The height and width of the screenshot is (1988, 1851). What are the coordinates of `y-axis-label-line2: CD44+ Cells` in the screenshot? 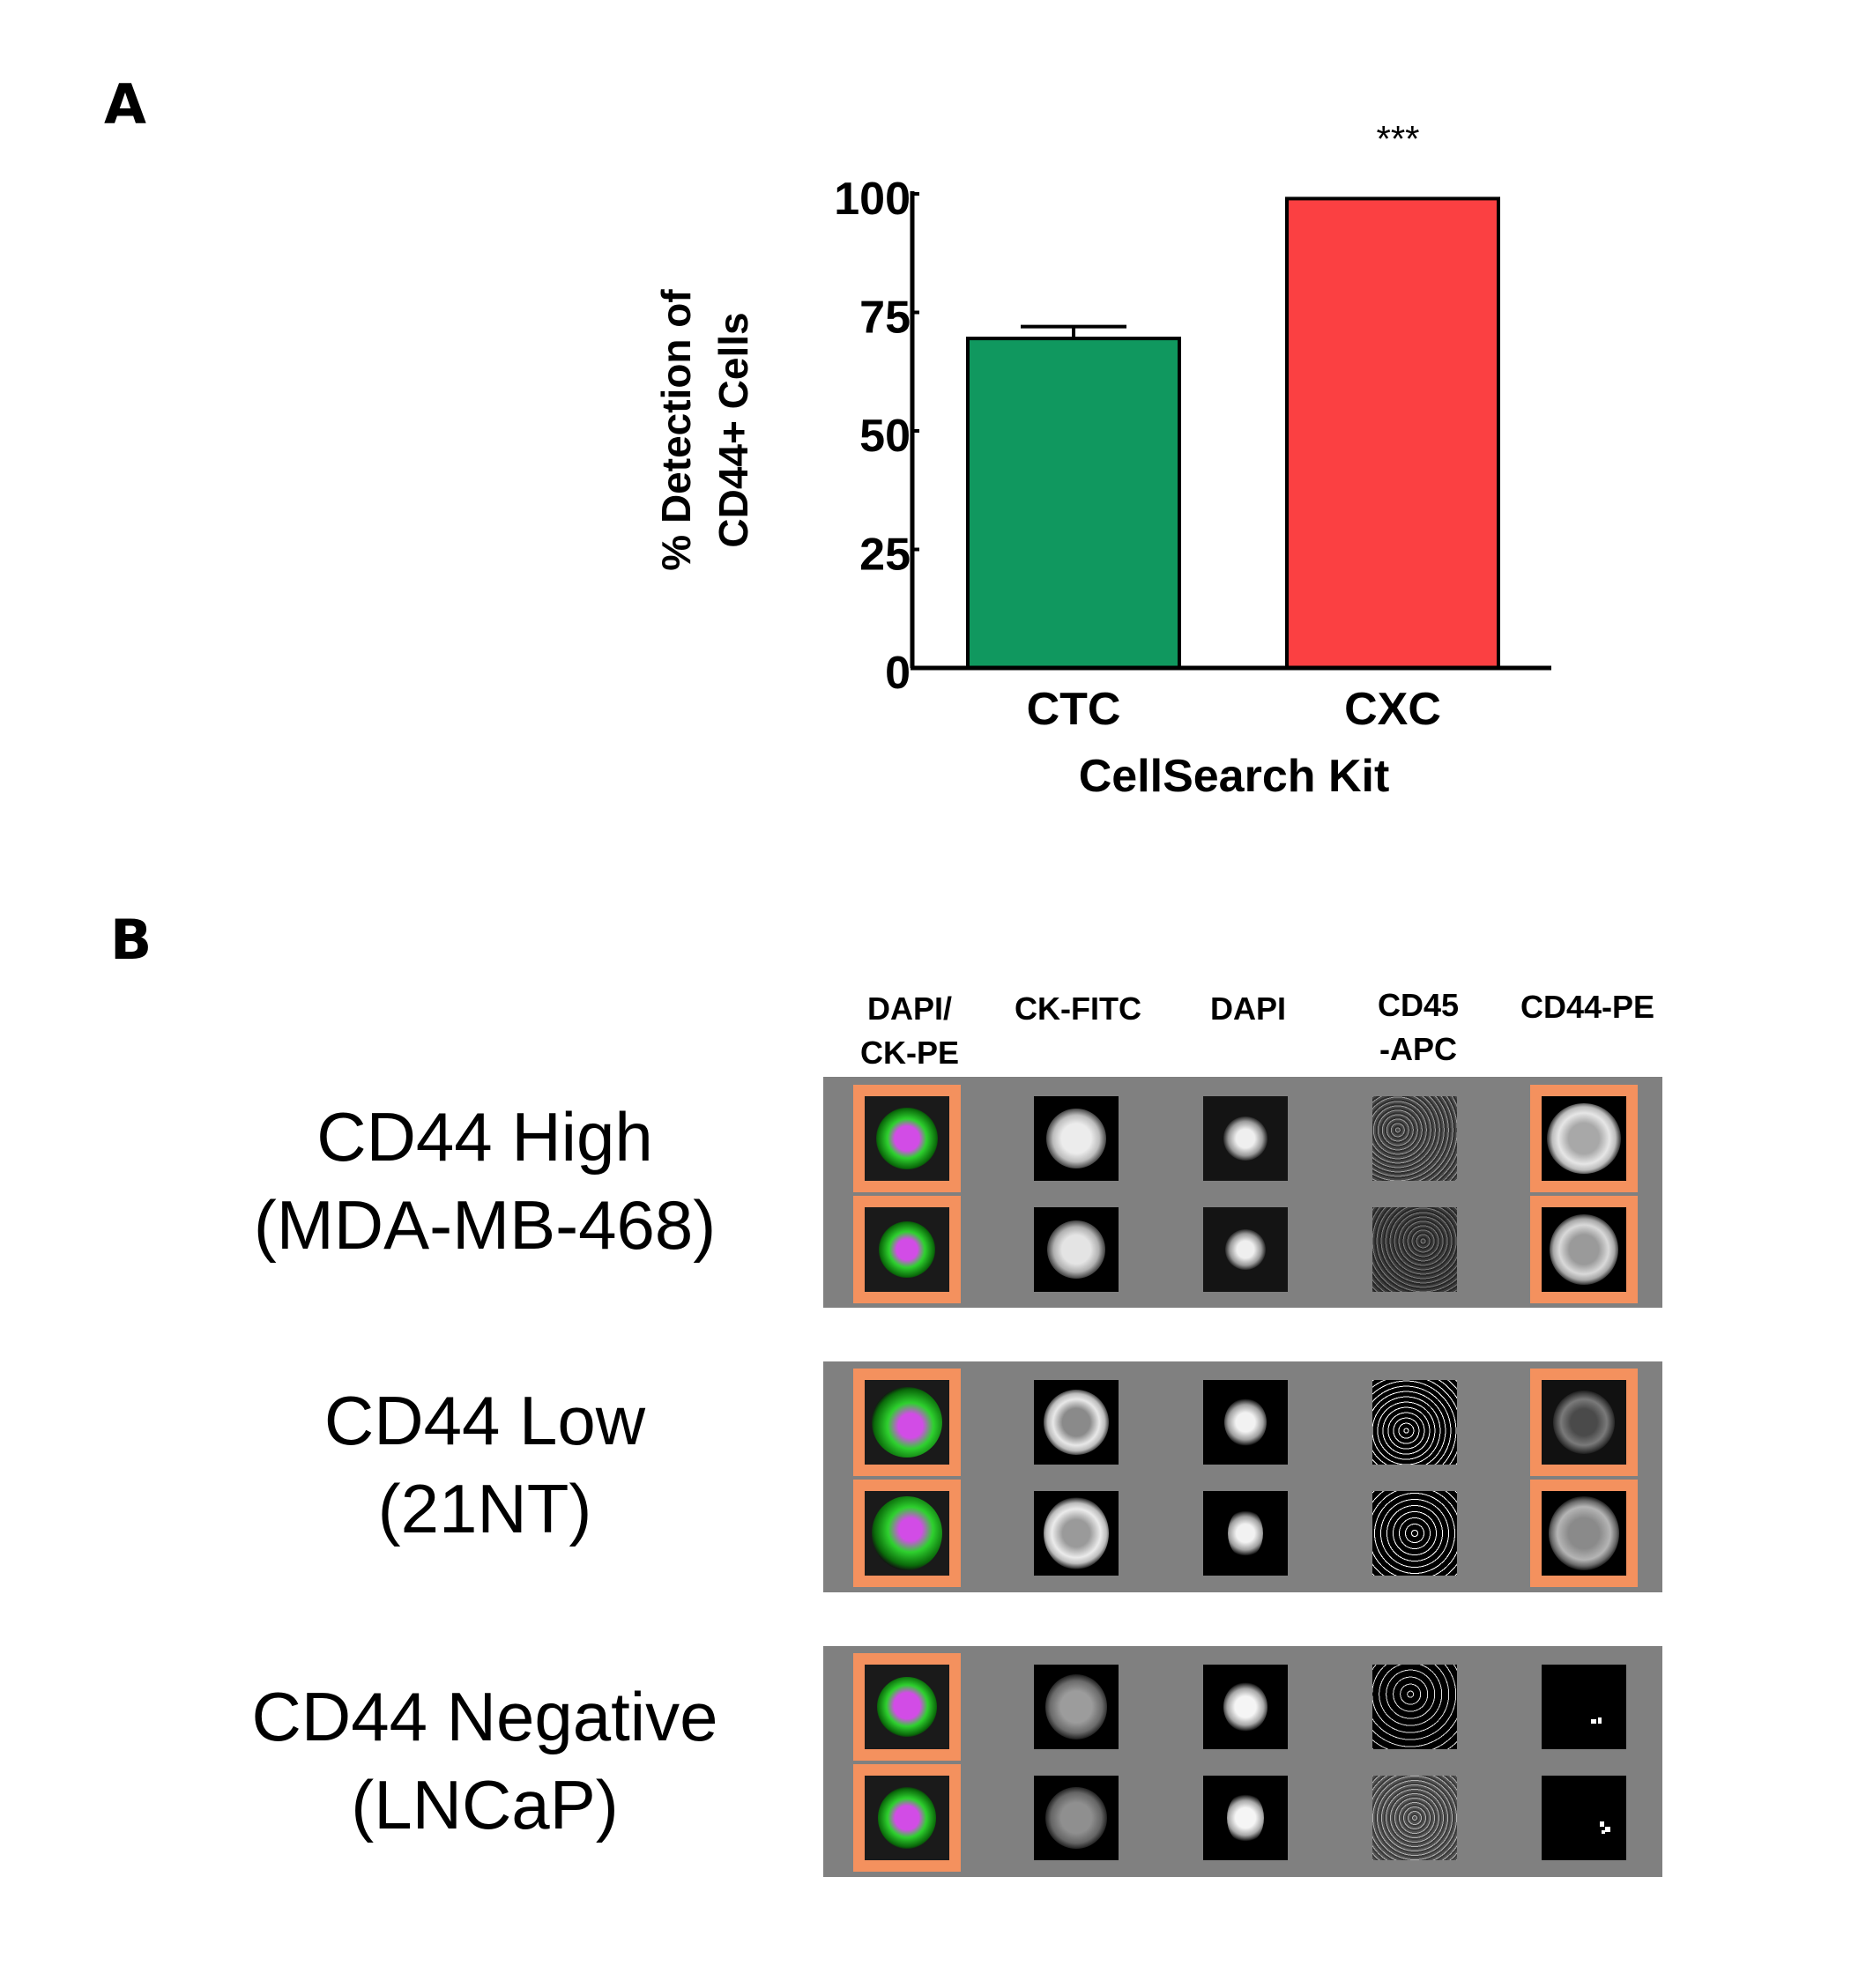 It's located at (733, 430).